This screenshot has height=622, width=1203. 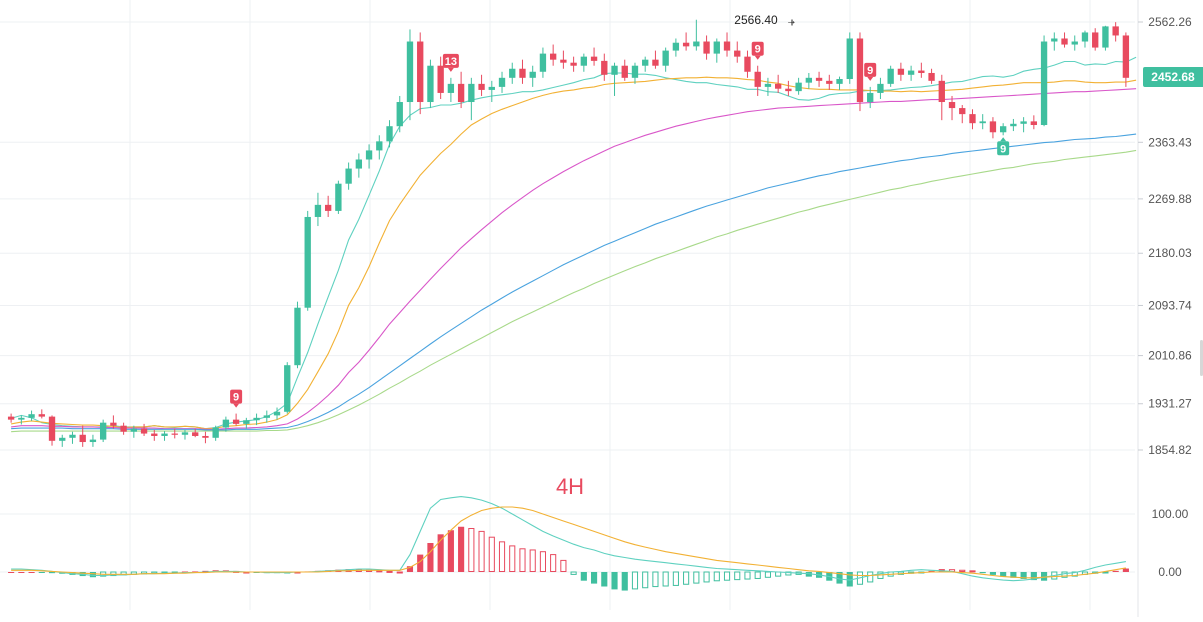 What do you see at coordinates (1170, 450) in the screenshot?
I see `price-tick-label: 1854.82` at bounding box center [1170, 450].